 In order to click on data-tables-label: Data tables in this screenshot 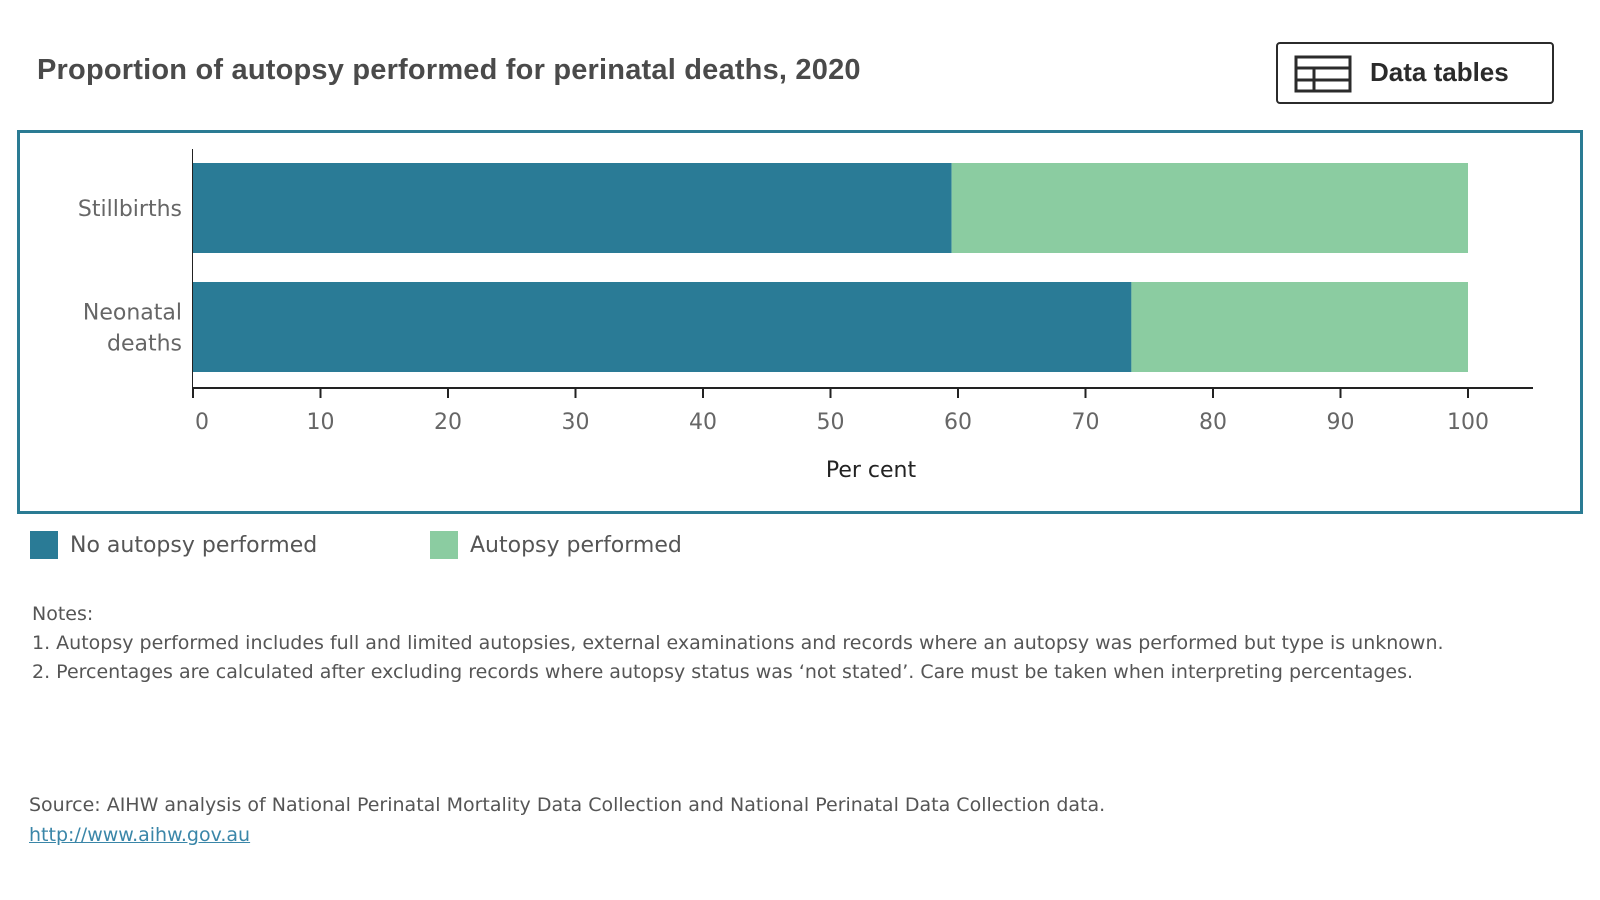, I will do `click(1439, 72)`.